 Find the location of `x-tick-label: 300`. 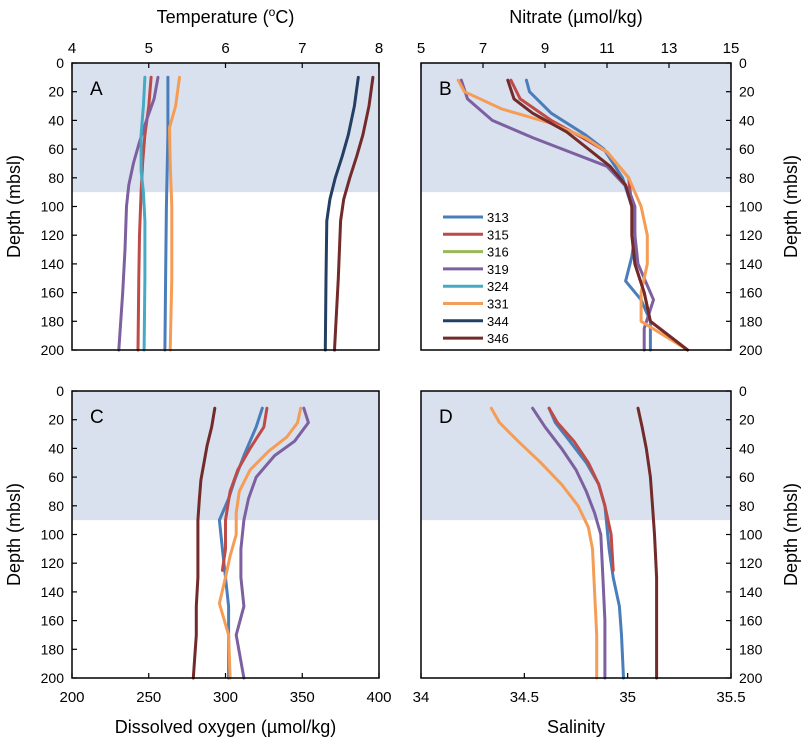

x-tick-label: 300 is located at coordinates (225, 697).